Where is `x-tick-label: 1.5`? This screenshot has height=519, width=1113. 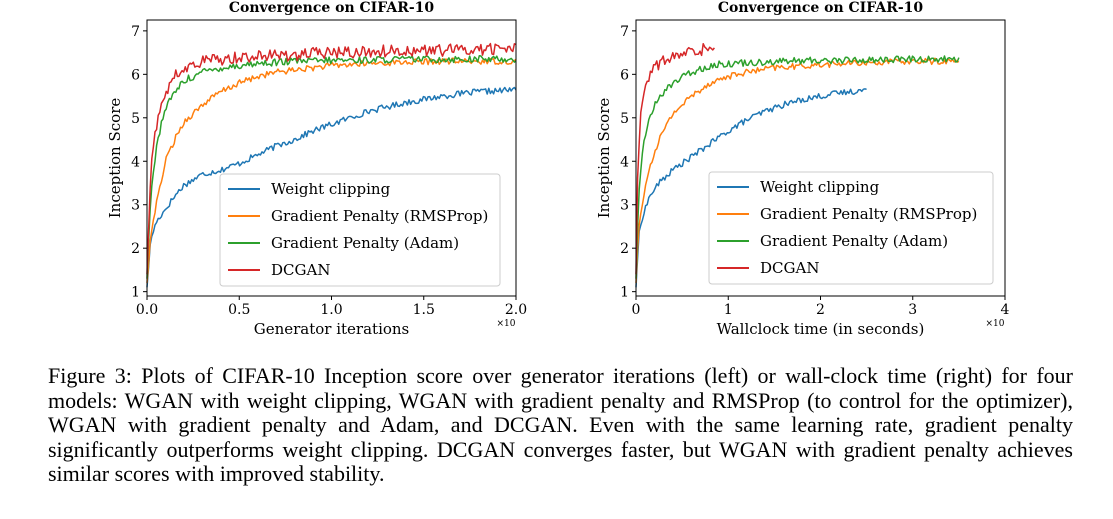
x-tick-label: 1.5 is located at coordinates (424, 310).